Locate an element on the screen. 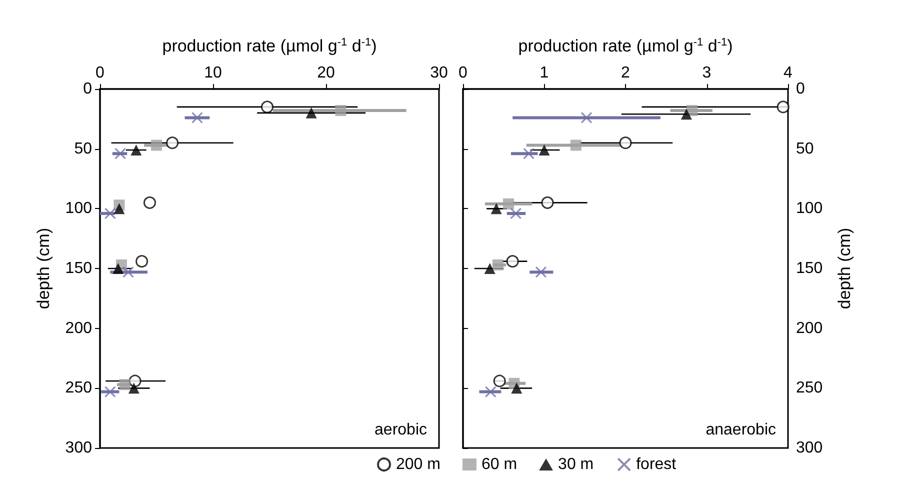  y2-tick-label: 50 is located at coordinates (805, 149).